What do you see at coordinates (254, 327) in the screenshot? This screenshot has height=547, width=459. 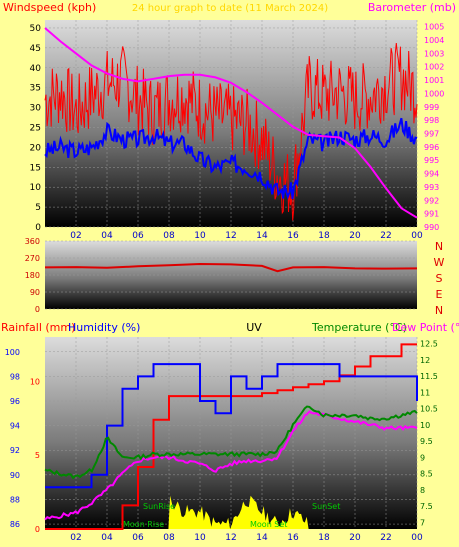 I see `uv-axis-label: UV` at bounding box center [254, 327].